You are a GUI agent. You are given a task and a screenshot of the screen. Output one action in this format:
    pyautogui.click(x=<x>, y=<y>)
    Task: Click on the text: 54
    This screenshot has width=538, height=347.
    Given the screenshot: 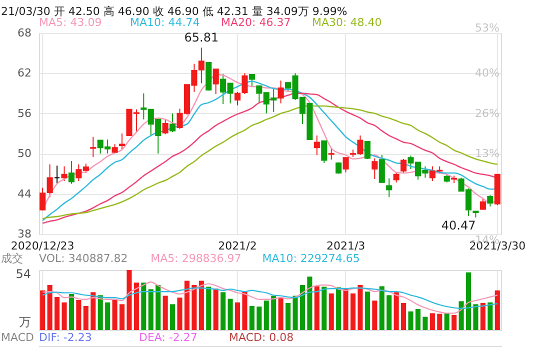 What is the action you would take?
    pyautogui.click(x=23, y=274)
    